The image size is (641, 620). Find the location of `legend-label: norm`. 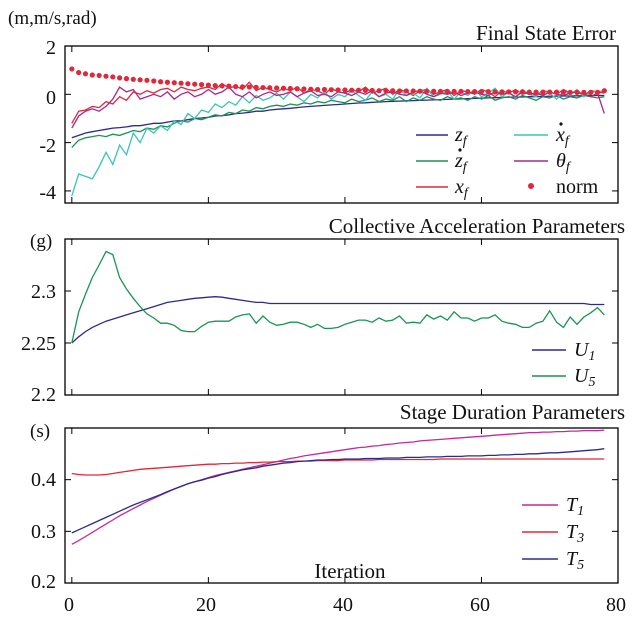

legend-label: norm is located at coordinates (577, 187).